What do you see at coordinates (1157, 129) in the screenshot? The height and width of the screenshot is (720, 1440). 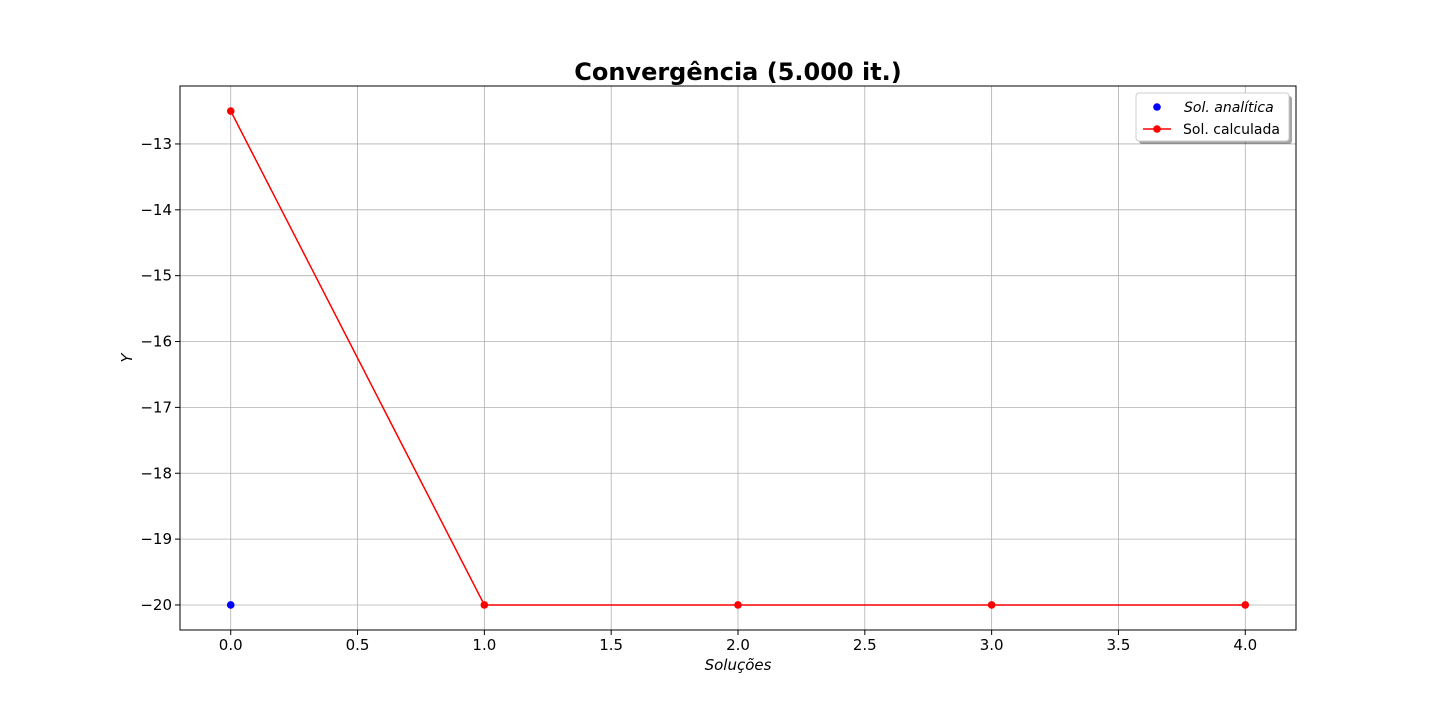 I see `legend-marker-sol-calculada` at bounding box center [1157, 129].